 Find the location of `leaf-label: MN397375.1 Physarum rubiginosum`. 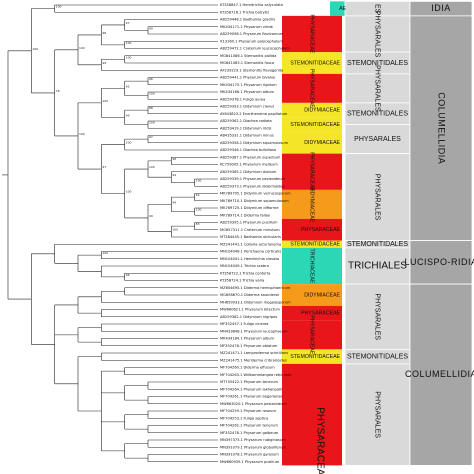

leaf-label: MN397375.1 Physarum rubiginosum is located at coordinates (253, 440).